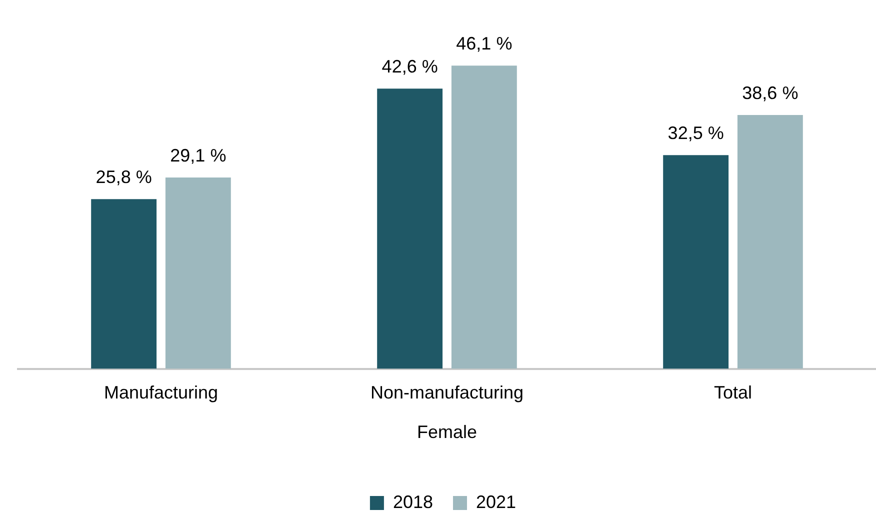 The image size is (876, 522). I want to click on data-label: 25,8 %, so click(124, 177).